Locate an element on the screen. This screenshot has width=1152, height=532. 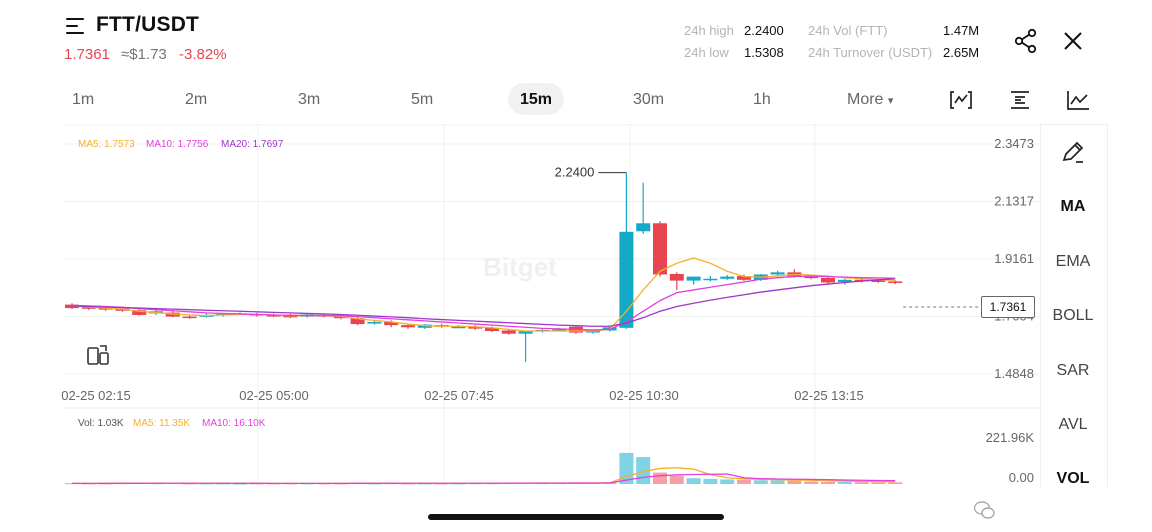
ma20-line is located at coordinates (483, 302).